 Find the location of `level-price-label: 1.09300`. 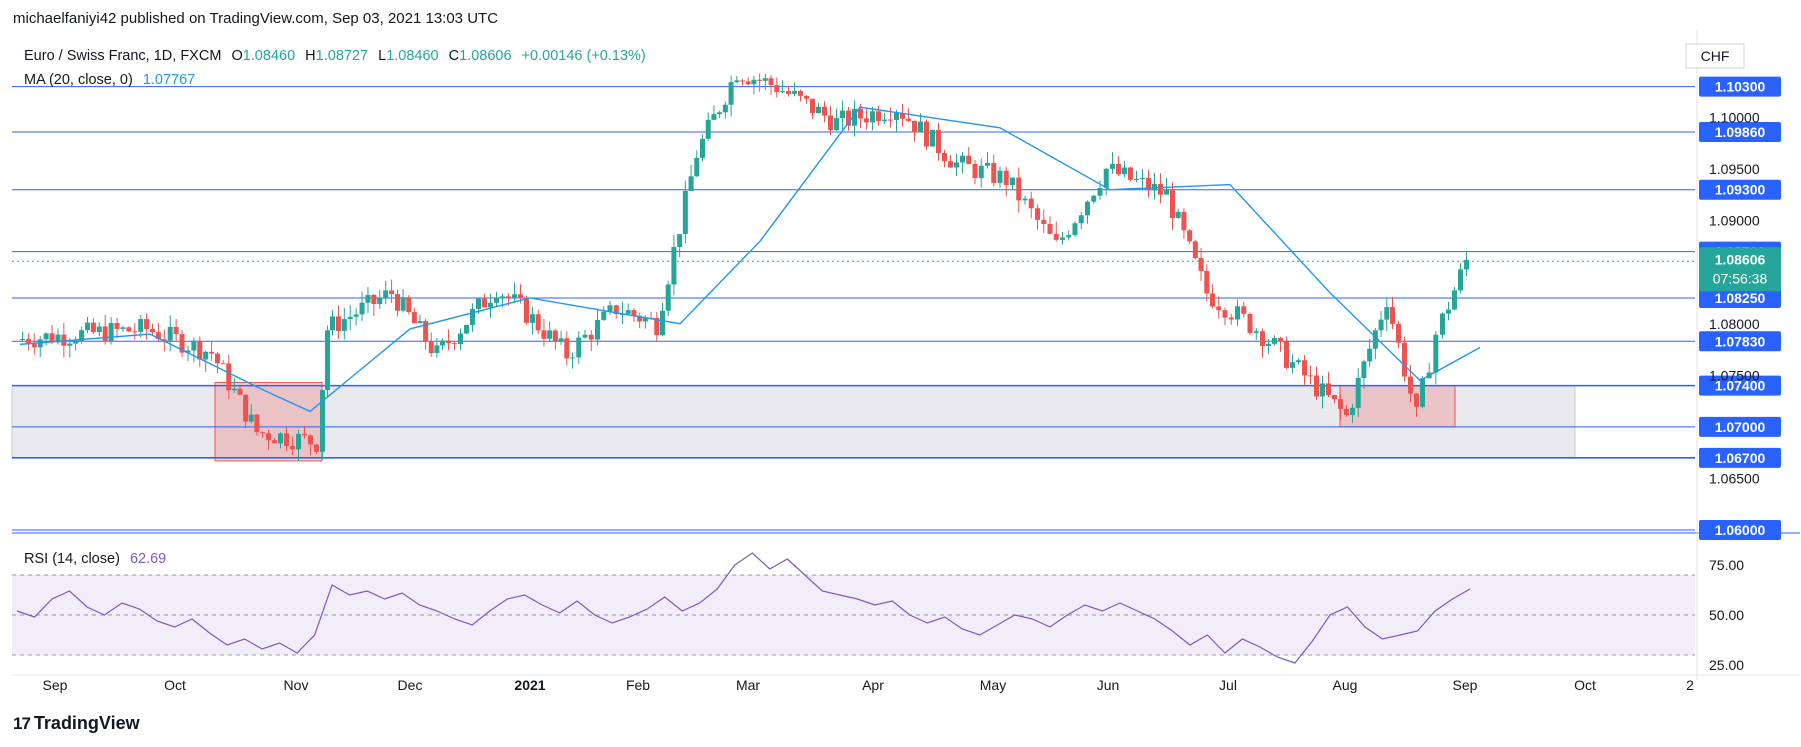

level-price-label: 1.09300 is located at coordinates (1740, 189).